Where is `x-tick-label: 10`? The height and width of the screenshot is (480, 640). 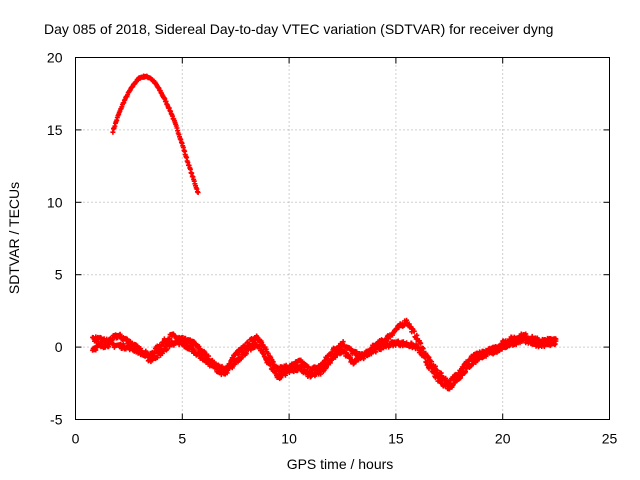 x-tick-label: 10 is located at coordinates (289, 439).